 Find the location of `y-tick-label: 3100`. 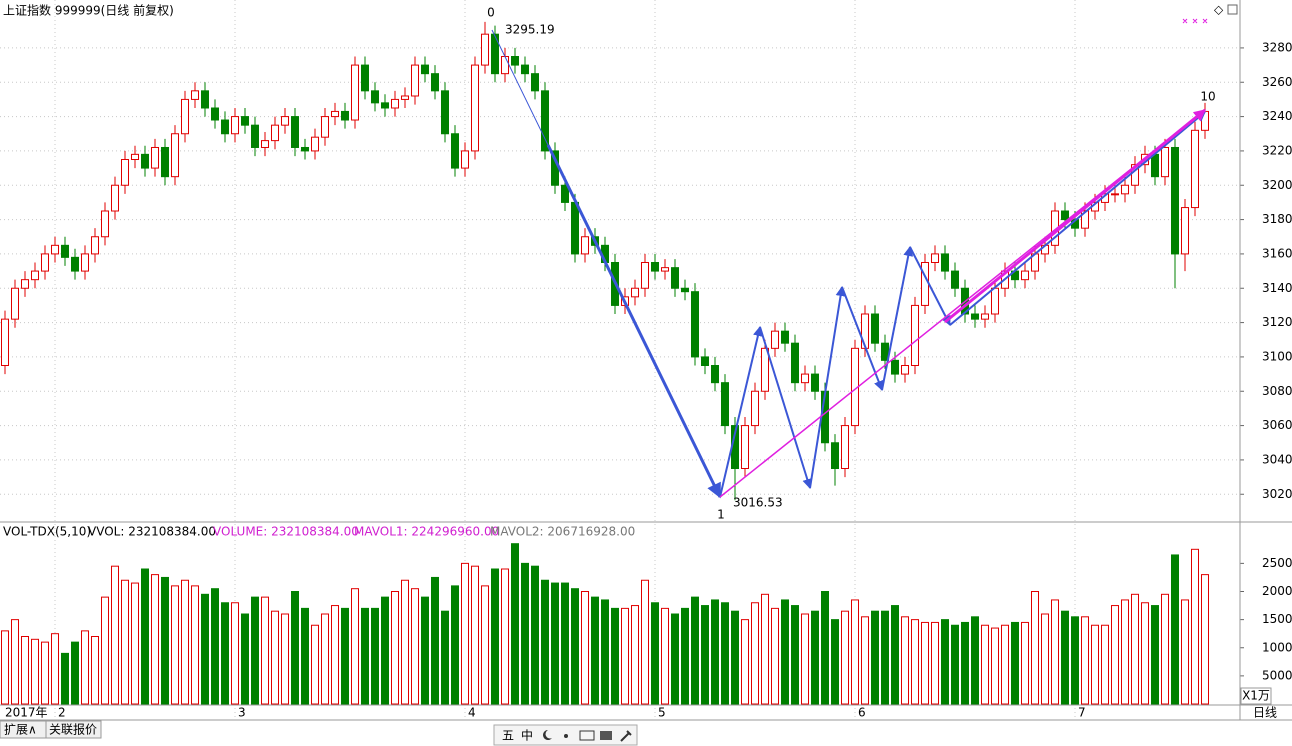

y-tick-label: 3100 is located at coordinates (1277, 356).